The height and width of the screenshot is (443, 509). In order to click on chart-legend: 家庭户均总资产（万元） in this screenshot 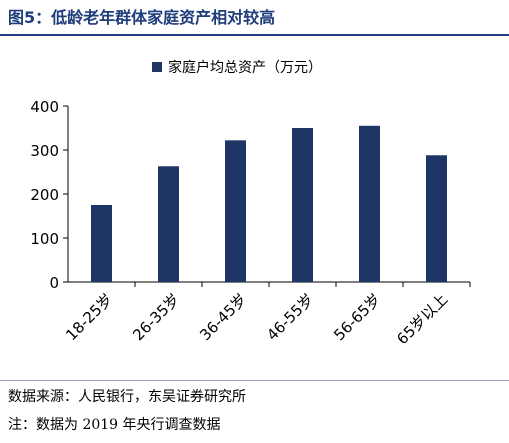, I will do `click(237, 67)`.